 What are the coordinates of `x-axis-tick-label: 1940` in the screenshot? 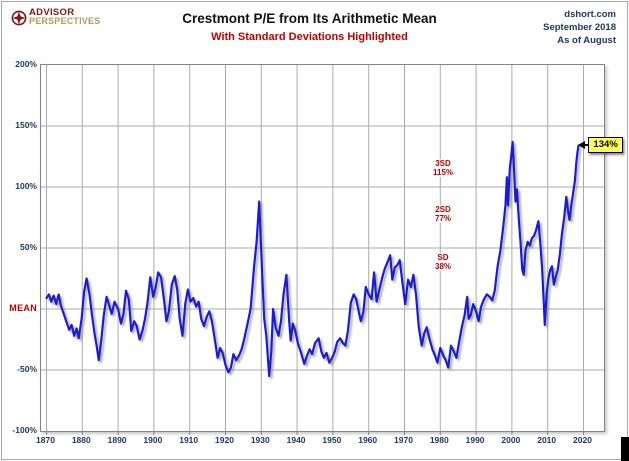 It's located at (296, 440).